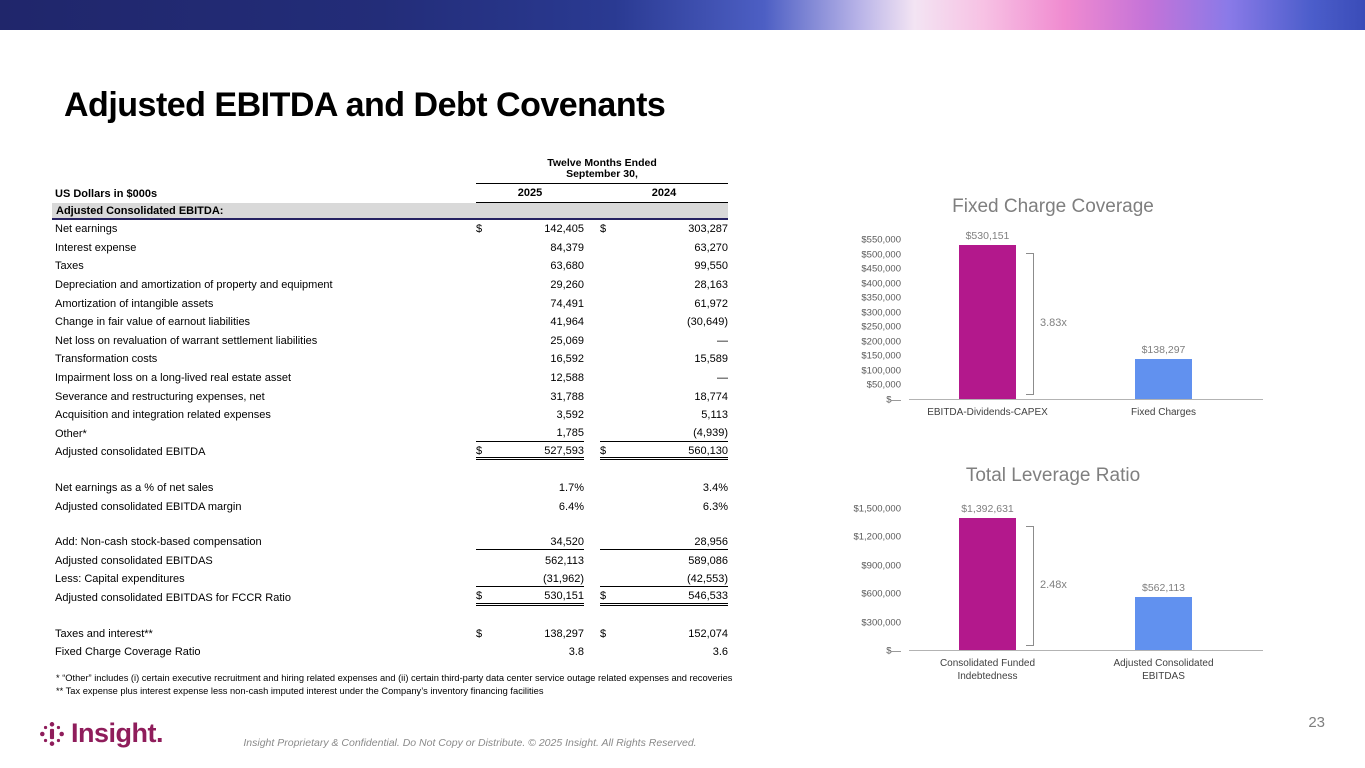 This screenshot has width=1365, height=768. I want to click on insight-logo: Insight., so click(101, 733).